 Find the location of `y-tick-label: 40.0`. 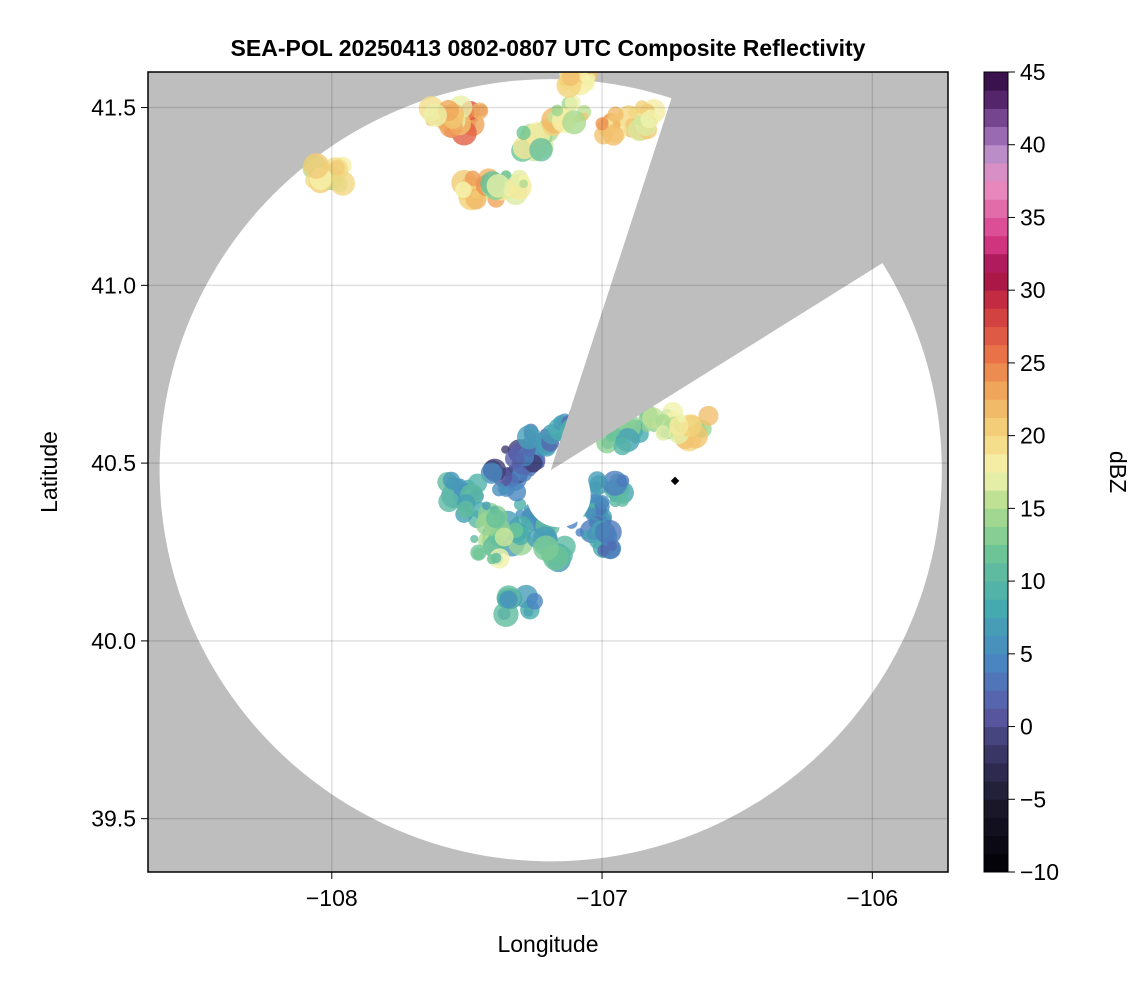

y-tick-label: 40.0 is located at coordinates (113, 641).